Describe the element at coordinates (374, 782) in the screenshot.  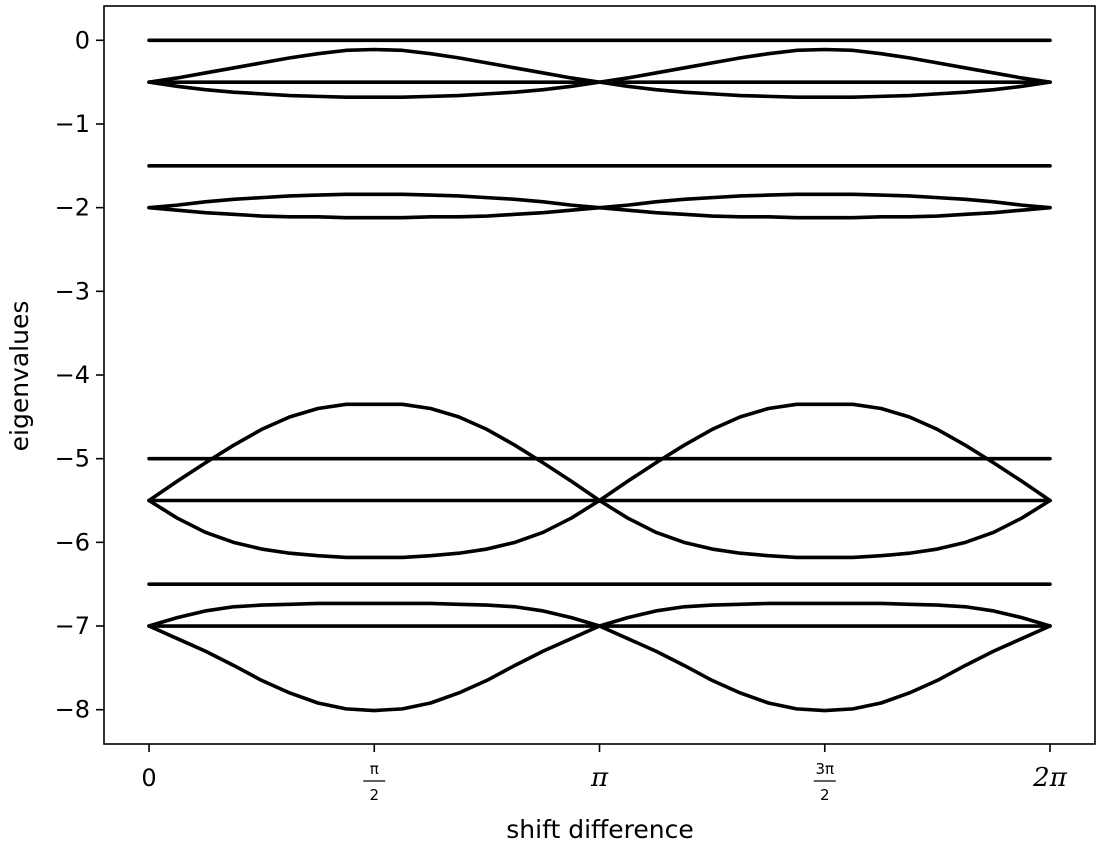
I see `x-tick-label-1: π2` at that location.